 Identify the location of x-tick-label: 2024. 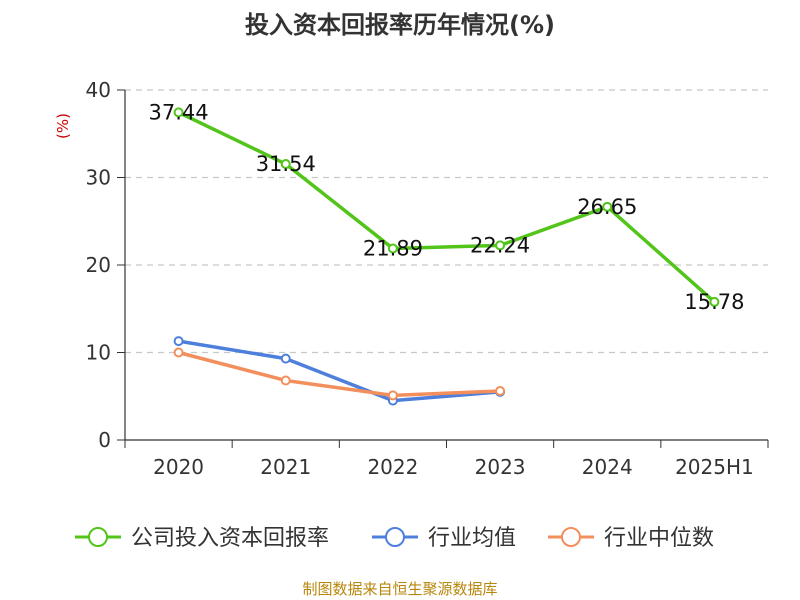
(607, 467).